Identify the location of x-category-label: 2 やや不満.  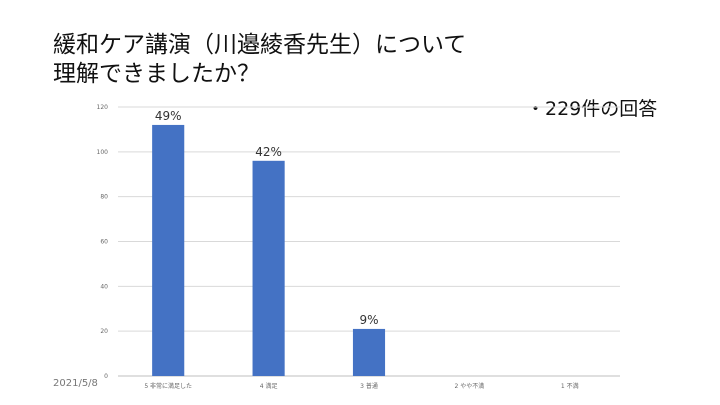
(470, 386).